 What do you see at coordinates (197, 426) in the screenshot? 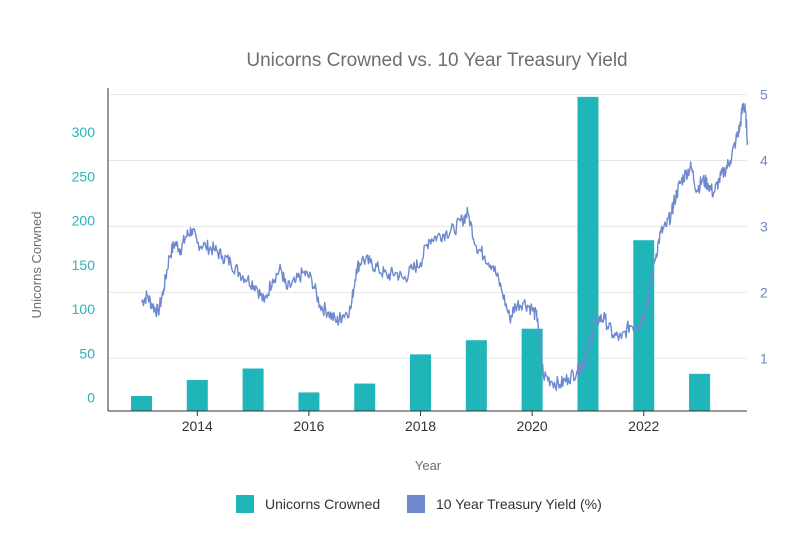
I see `x-tick-2014: 2014` at bounding box center [197, 426].